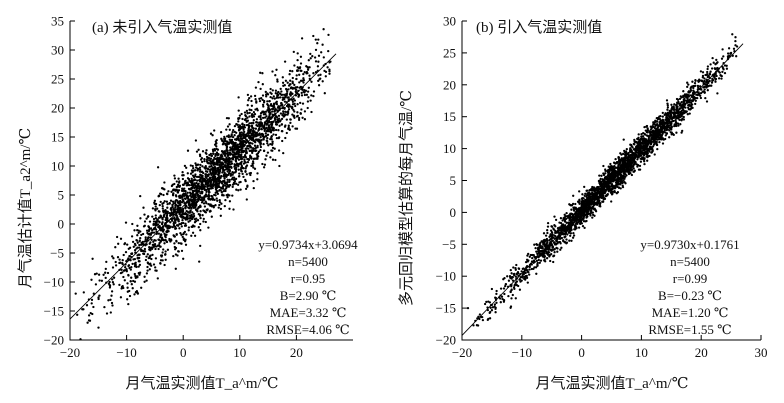  Describe the element at coordinates (54, 282) in the screenshot. I see `y-tick-label: −10` at that location.